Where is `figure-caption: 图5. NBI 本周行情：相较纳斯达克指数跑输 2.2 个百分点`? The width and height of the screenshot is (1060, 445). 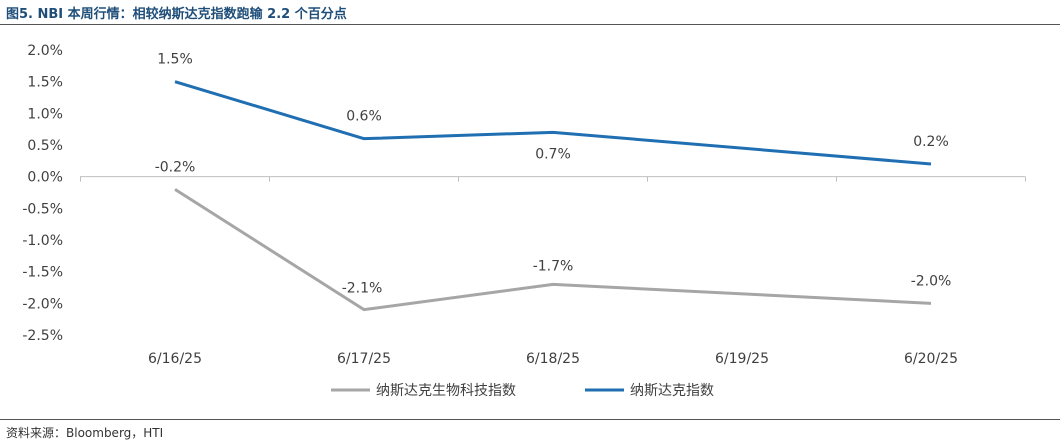 figure-caption: 图5. NBI 本周行情：相较纳斯达克指数跑输 2.2 个百分点 is located at coordinates (176, 14).